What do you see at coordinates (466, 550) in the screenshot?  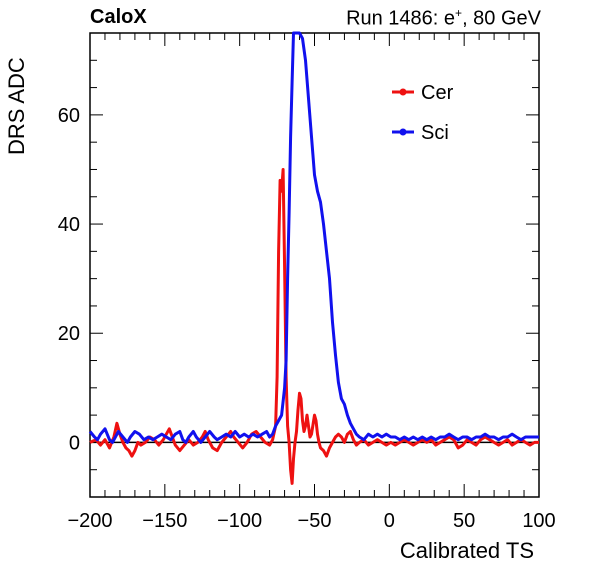 I see `x-axis-label: Calibrated TS` at bounding box center [466, 550].